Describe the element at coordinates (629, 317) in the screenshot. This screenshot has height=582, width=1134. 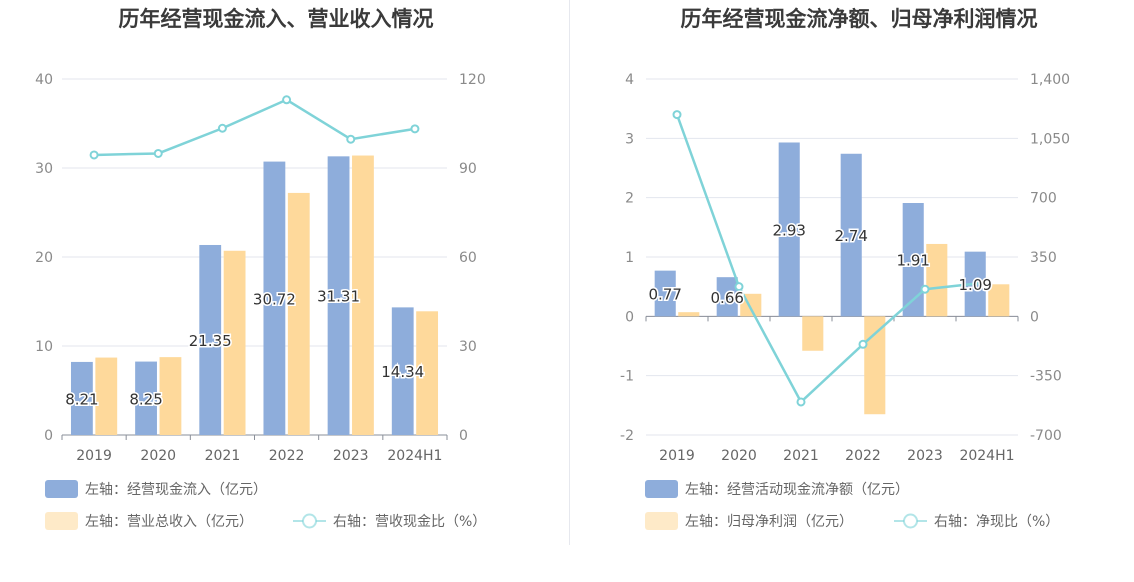
I see `y-left-tick-label: 0` at that location.